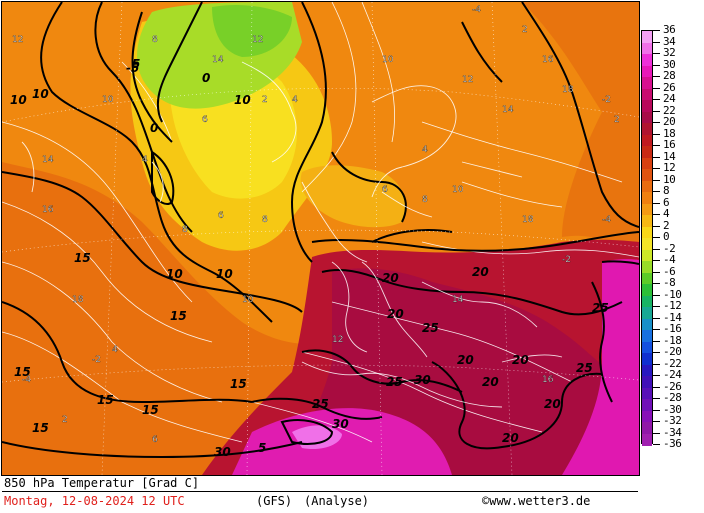 This screenshot has height=513, width=704. What do you see at coordinates (672, 351) in the screenshot?
I see `legend-label: -20` at bounding box center [672, 351].